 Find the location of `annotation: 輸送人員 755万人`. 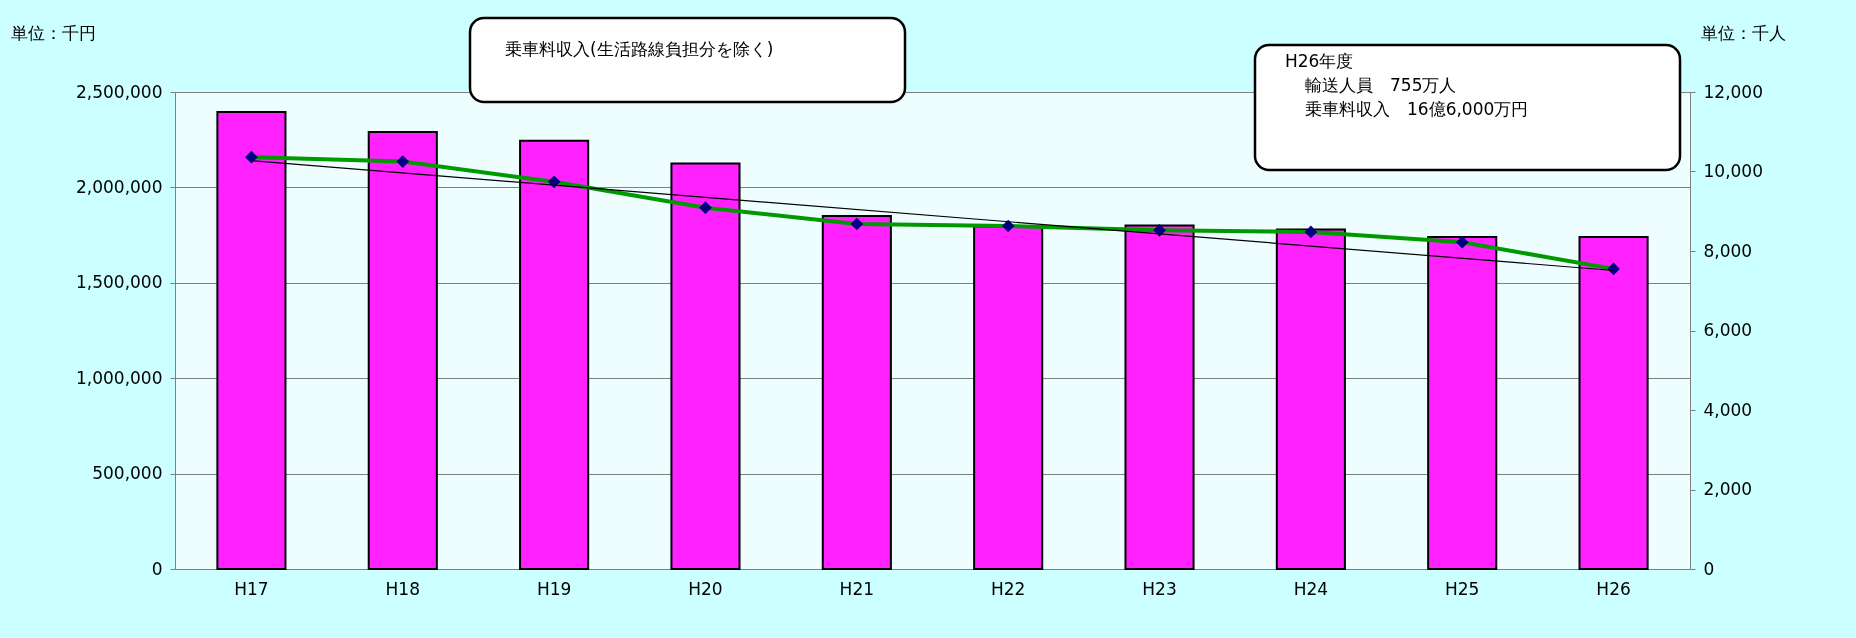

annotation: 輸送人員 755万人 is located at coordinates (1381, 85).